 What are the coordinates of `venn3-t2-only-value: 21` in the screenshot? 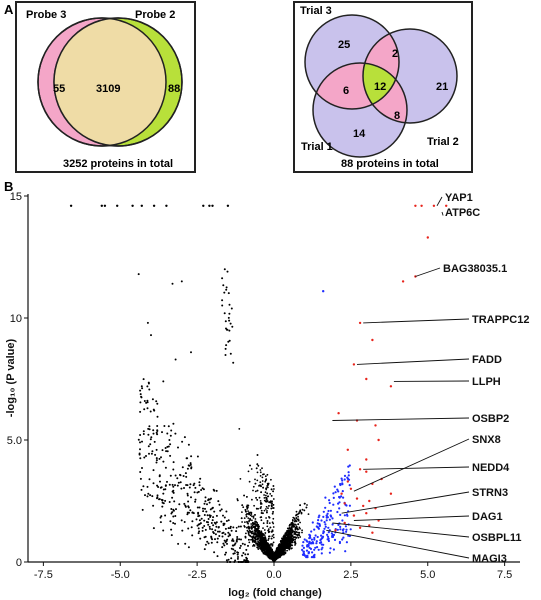 It's located at (442, 87).